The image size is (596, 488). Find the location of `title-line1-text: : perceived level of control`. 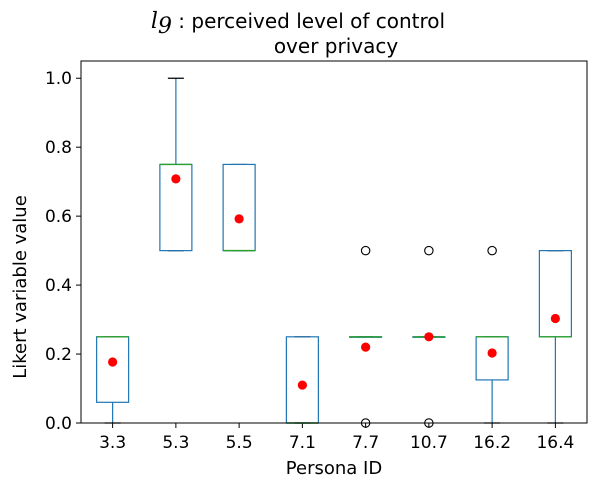

title-line1-text: : perceived level of control is located at coordinates (308, 21).